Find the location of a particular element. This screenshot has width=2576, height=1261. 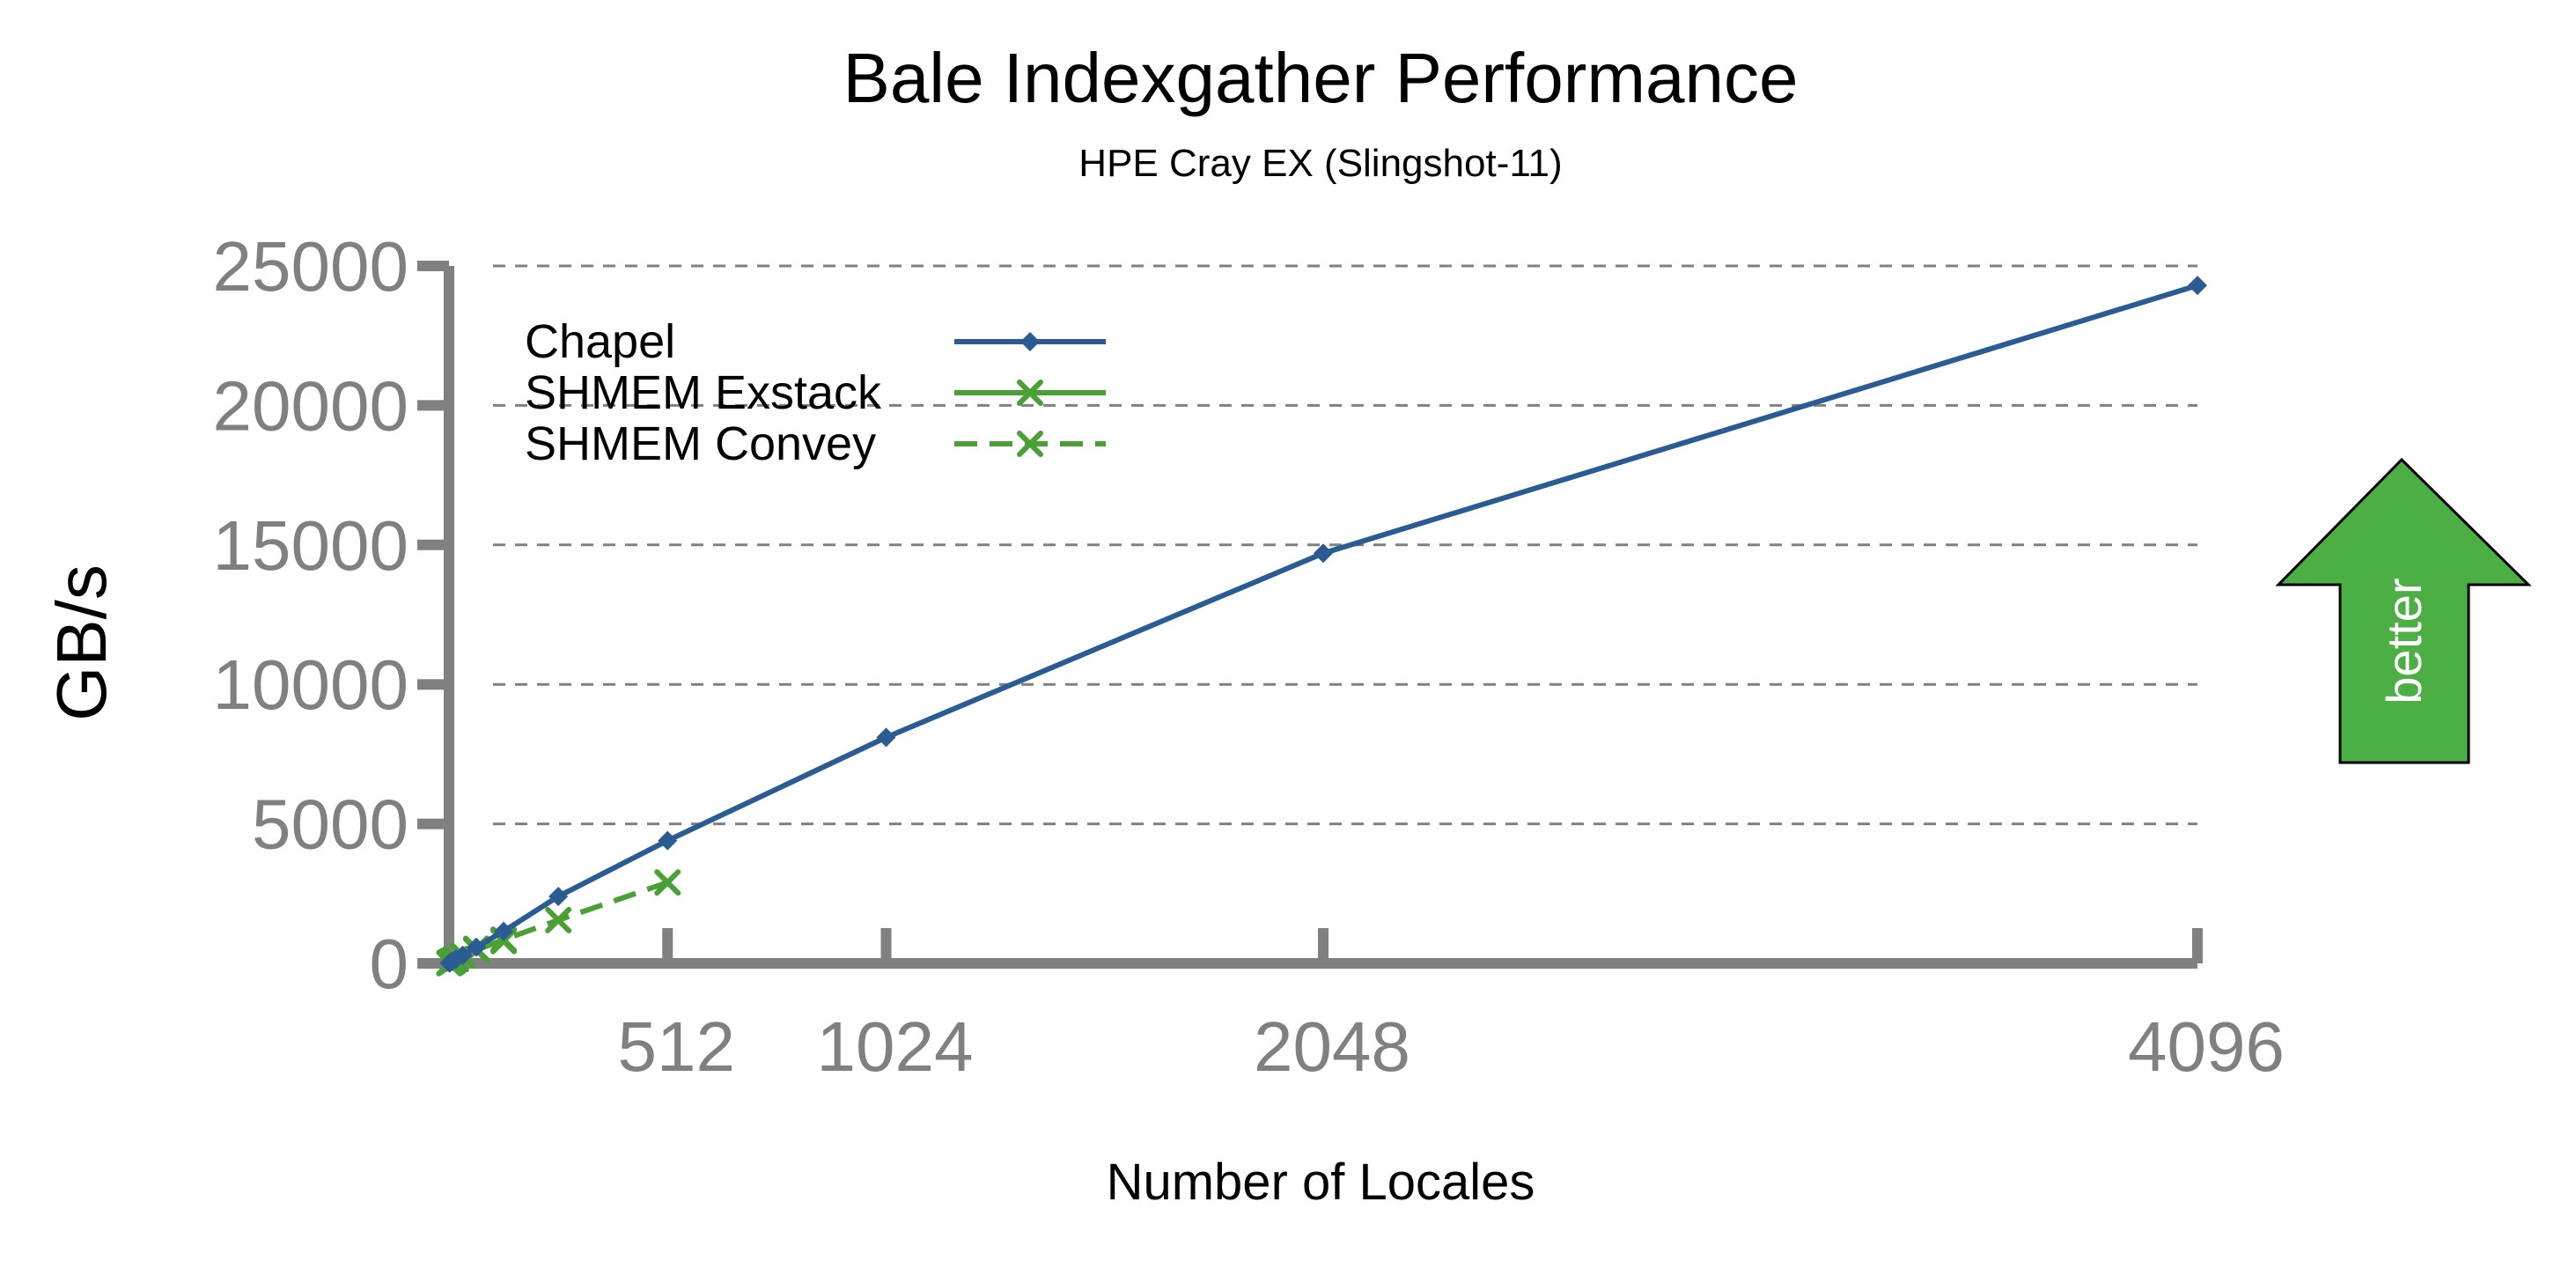

y-tick-label: 20000 is located at coordinates (310, 405).